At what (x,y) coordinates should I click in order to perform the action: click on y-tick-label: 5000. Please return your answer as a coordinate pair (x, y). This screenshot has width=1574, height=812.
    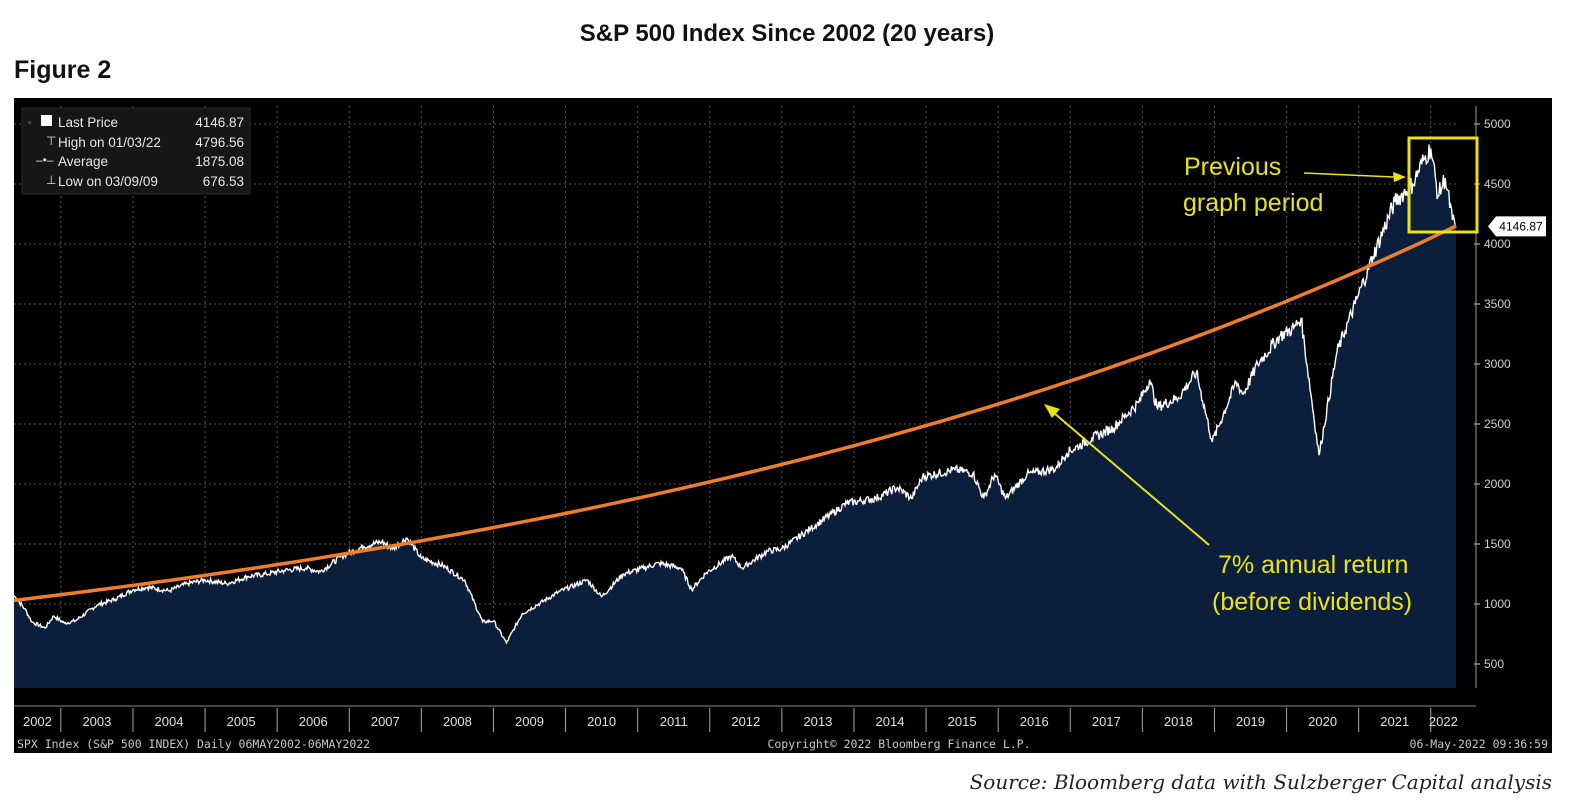
    Looking at the image, I should click on (1497, 124).